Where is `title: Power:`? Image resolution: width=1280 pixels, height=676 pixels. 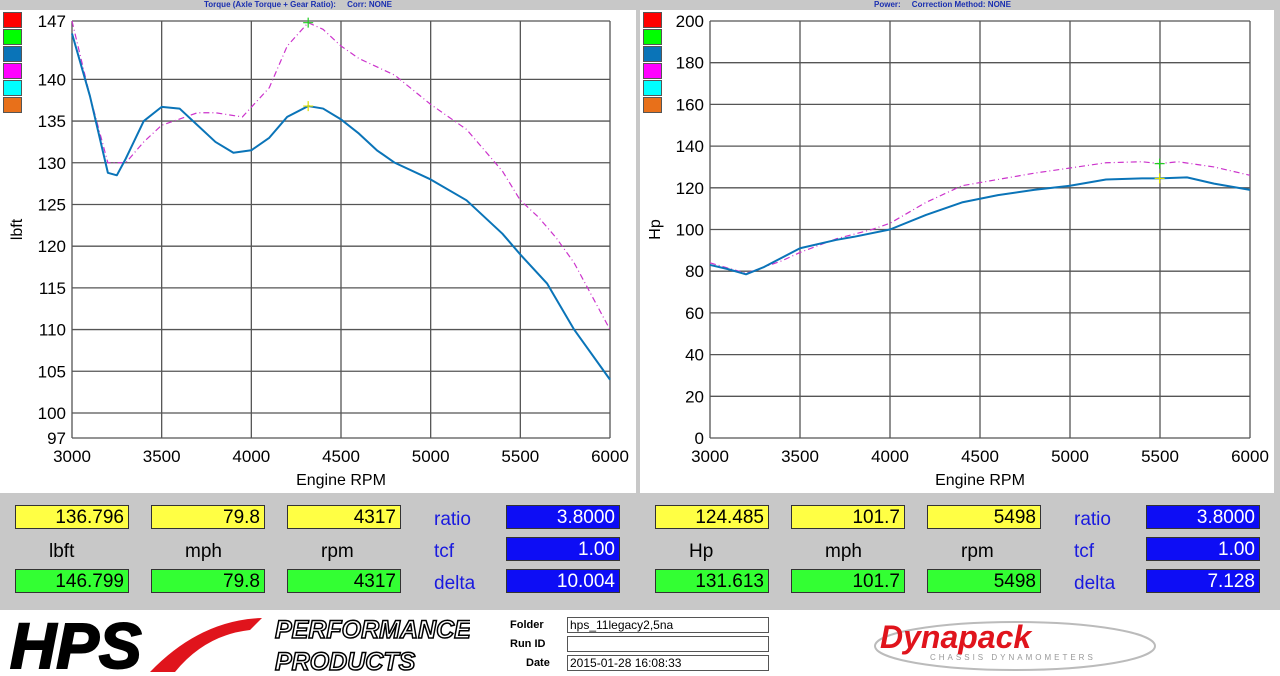
title: Power: is located at coordinates (887, 4).